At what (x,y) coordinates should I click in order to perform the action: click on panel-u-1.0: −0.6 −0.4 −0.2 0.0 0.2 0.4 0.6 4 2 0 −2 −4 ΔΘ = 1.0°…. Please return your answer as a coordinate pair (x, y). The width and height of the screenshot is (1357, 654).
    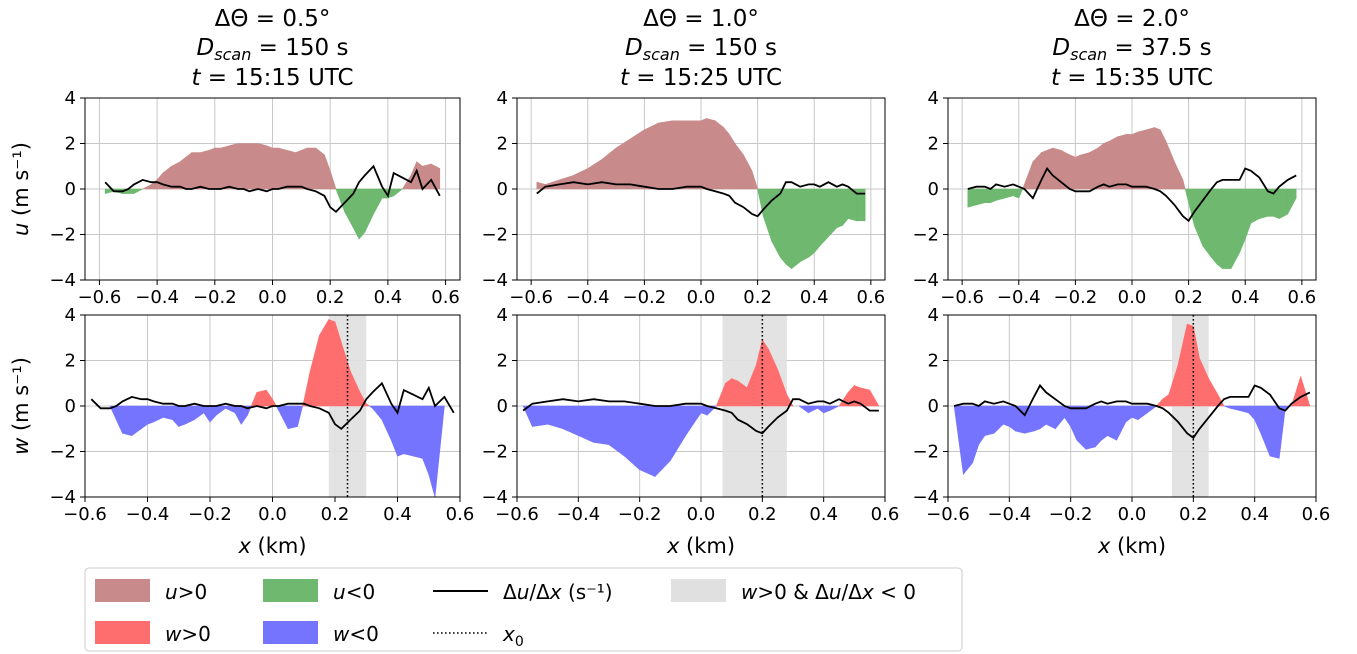
    Looking at the image, I should click on (683, 157).